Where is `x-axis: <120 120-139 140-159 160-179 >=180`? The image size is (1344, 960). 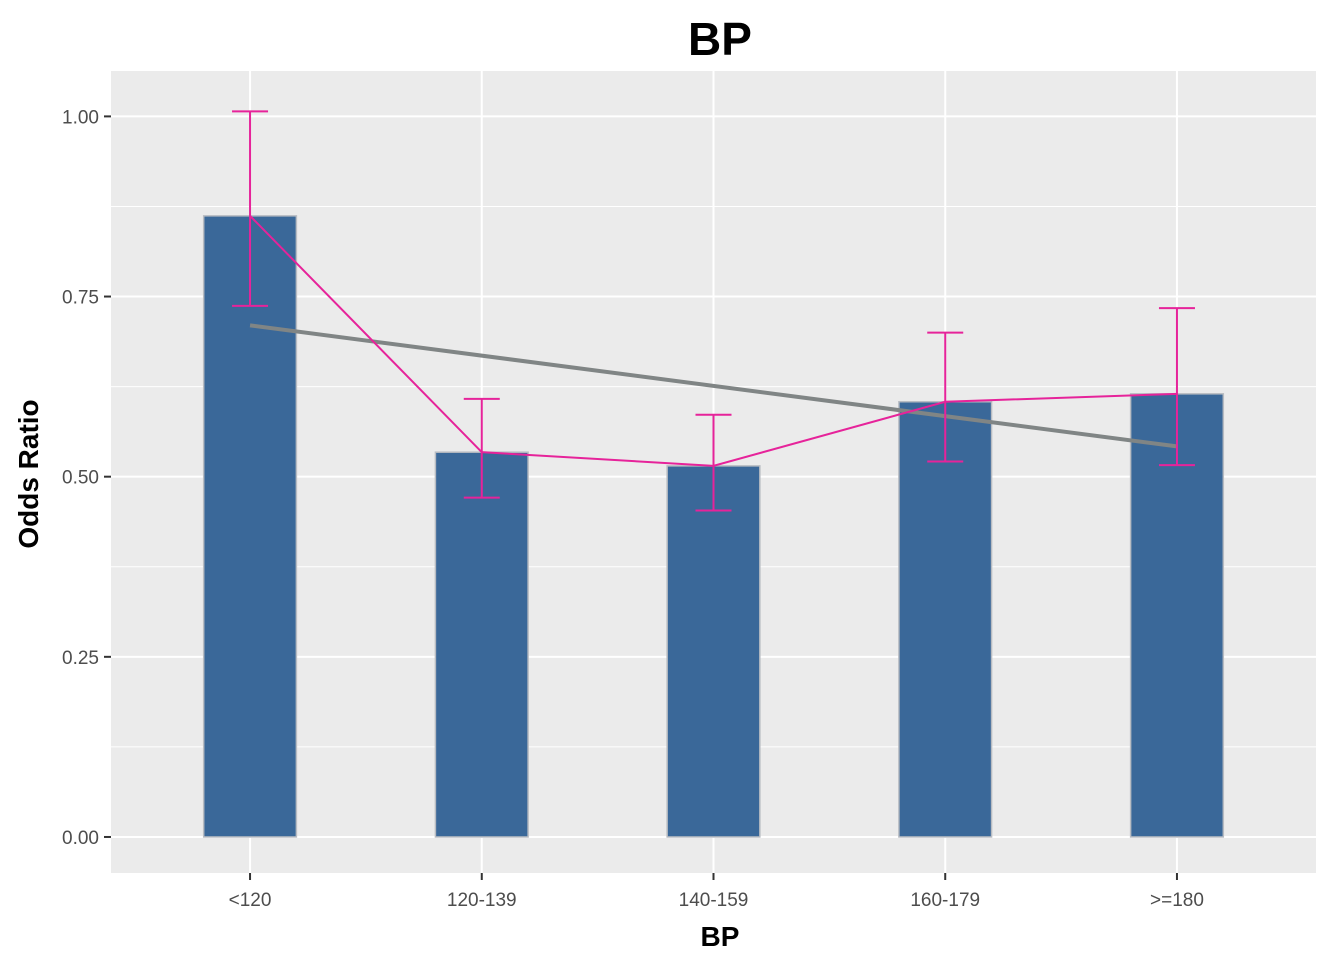
x-axis: <120 120-139 140-159 160-179 >=180 is located at coordinates (716, 892).